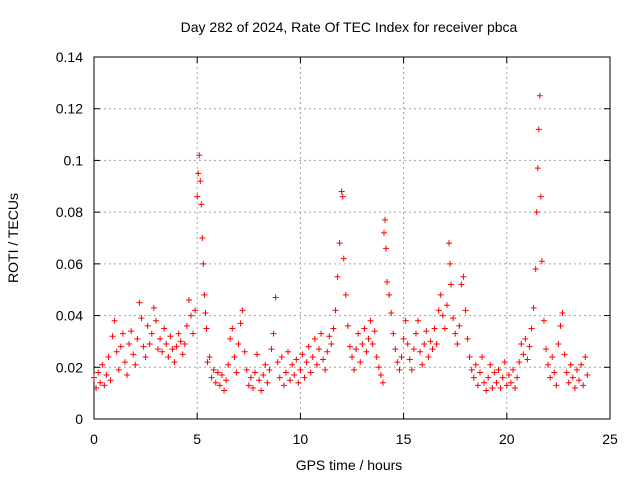  I want to click on y-axis-label: ROTI / TECUs, so click(13, 238).